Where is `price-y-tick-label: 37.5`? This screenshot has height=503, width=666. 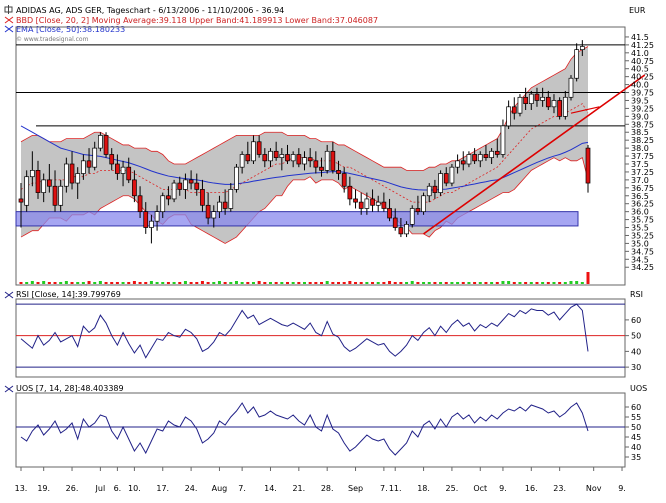
price-y-tick-label: 37.5 is located at coordinates (640, 164).